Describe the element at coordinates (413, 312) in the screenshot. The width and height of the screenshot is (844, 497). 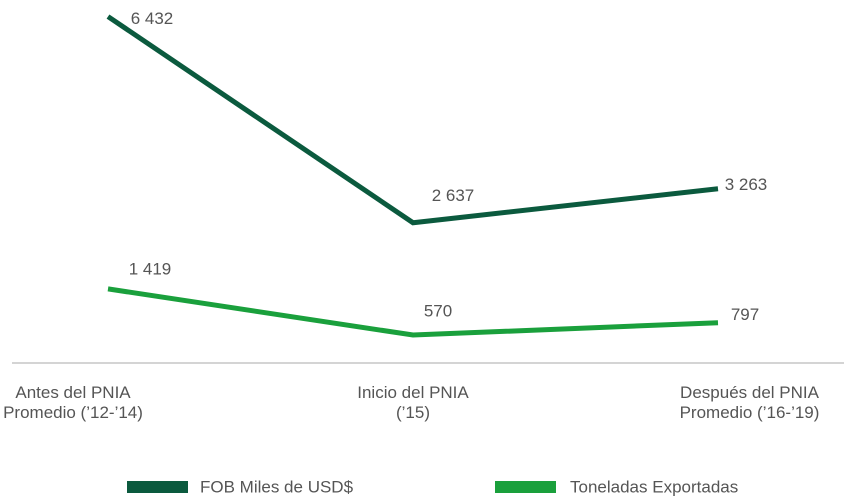
I see `series-line` at that location.